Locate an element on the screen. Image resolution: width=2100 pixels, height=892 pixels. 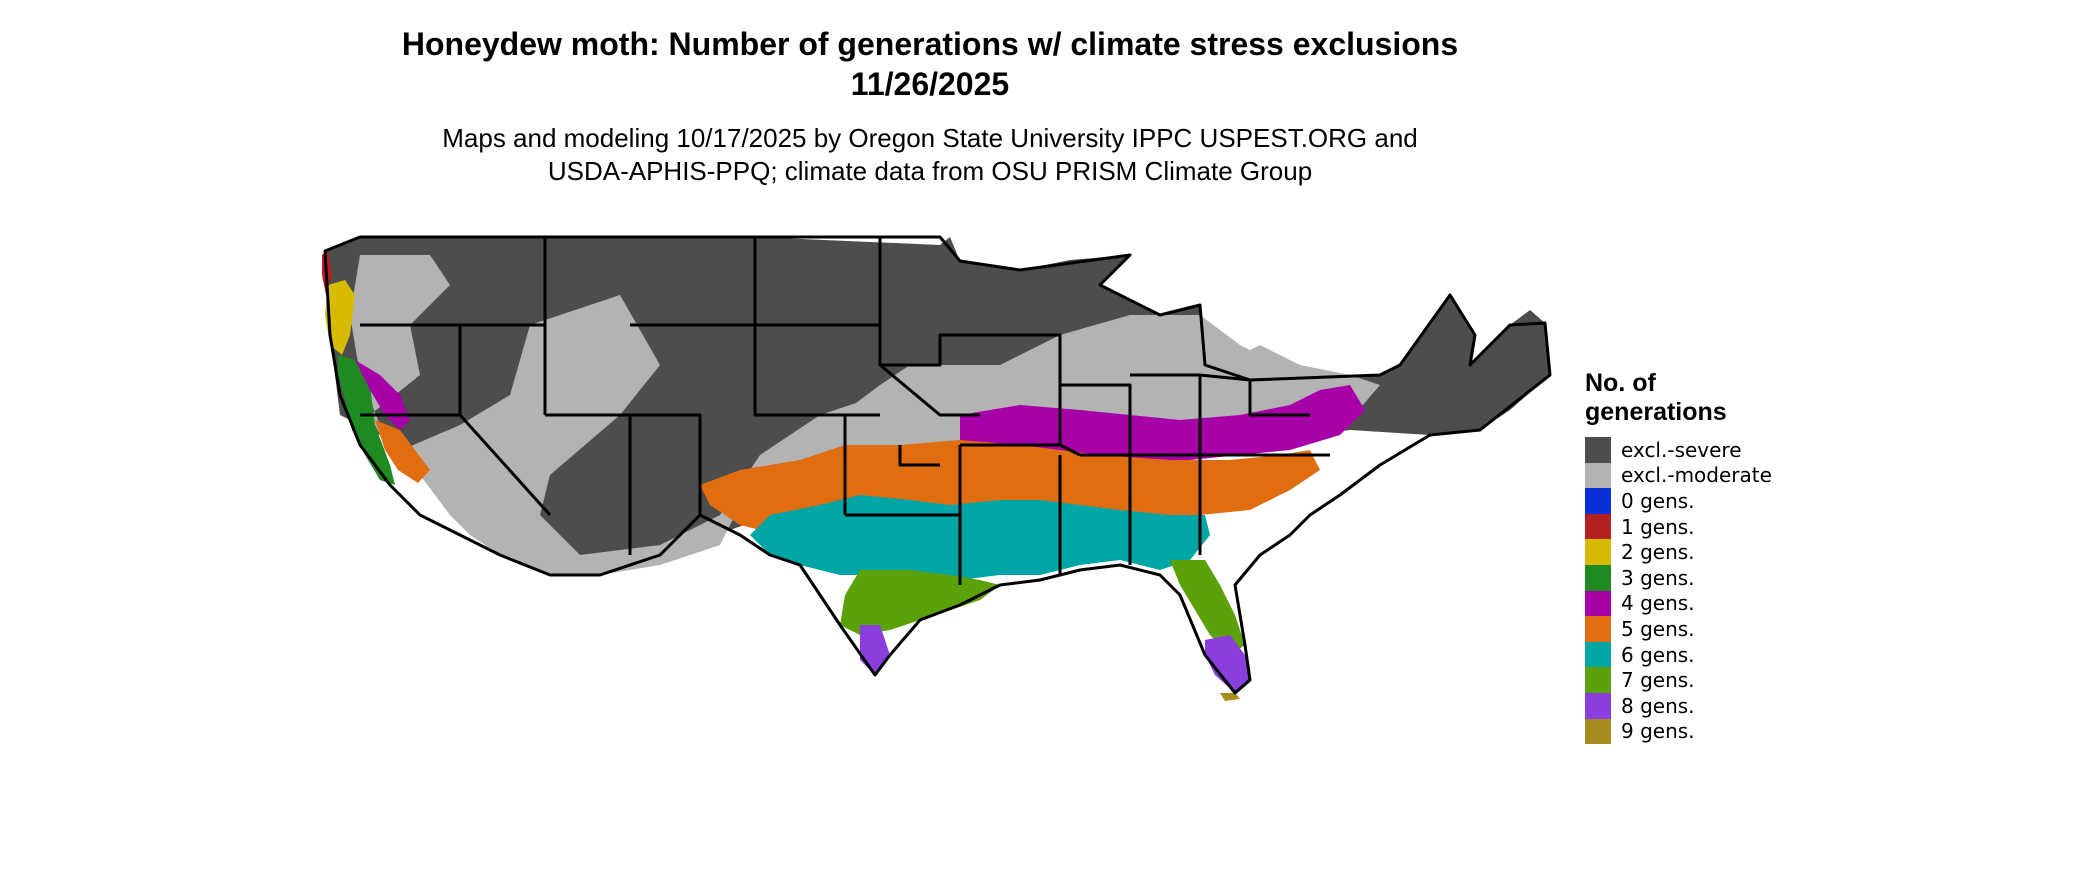
legend-item: excl.-severe is located at coordinates (1715, 450).